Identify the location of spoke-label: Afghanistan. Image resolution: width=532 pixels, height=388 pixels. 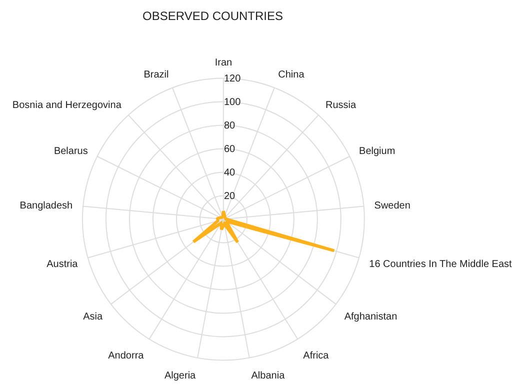
(371, 316).